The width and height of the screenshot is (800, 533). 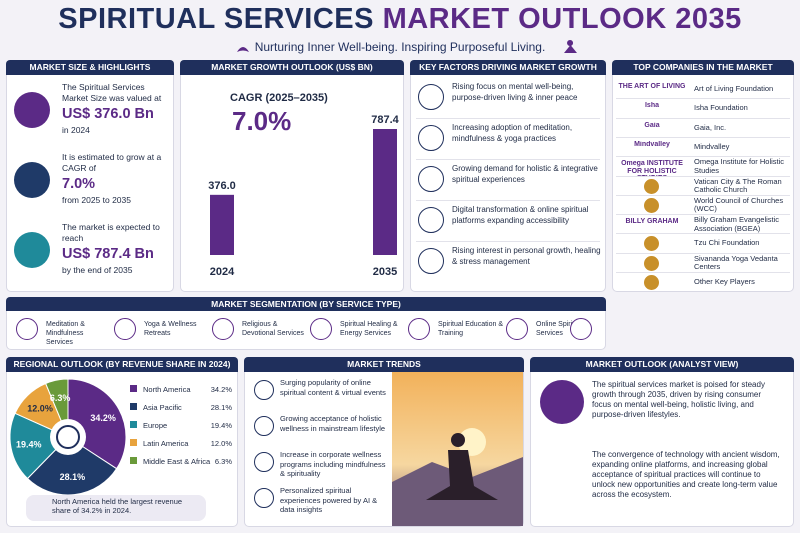 What do you see at coordinates (306, 304) in the screenshot?
I see `segment-header: MARKET SEGMENTATION (BY SERVICE TYPE)` at bounding box center [306, 304].